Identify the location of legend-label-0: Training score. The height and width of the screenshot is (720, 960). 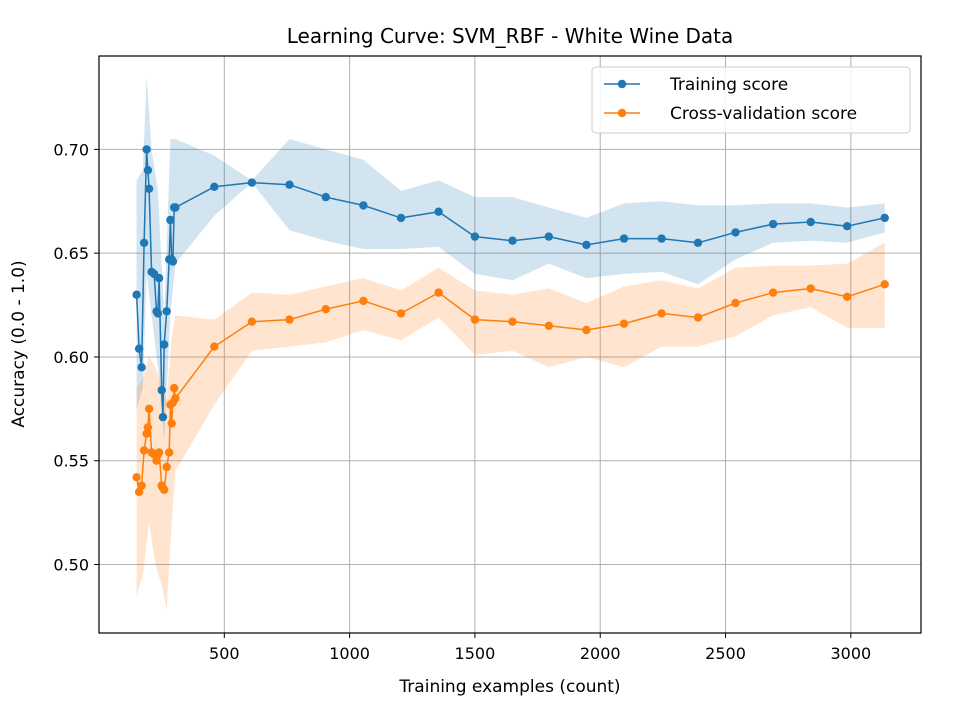
(728, 85).